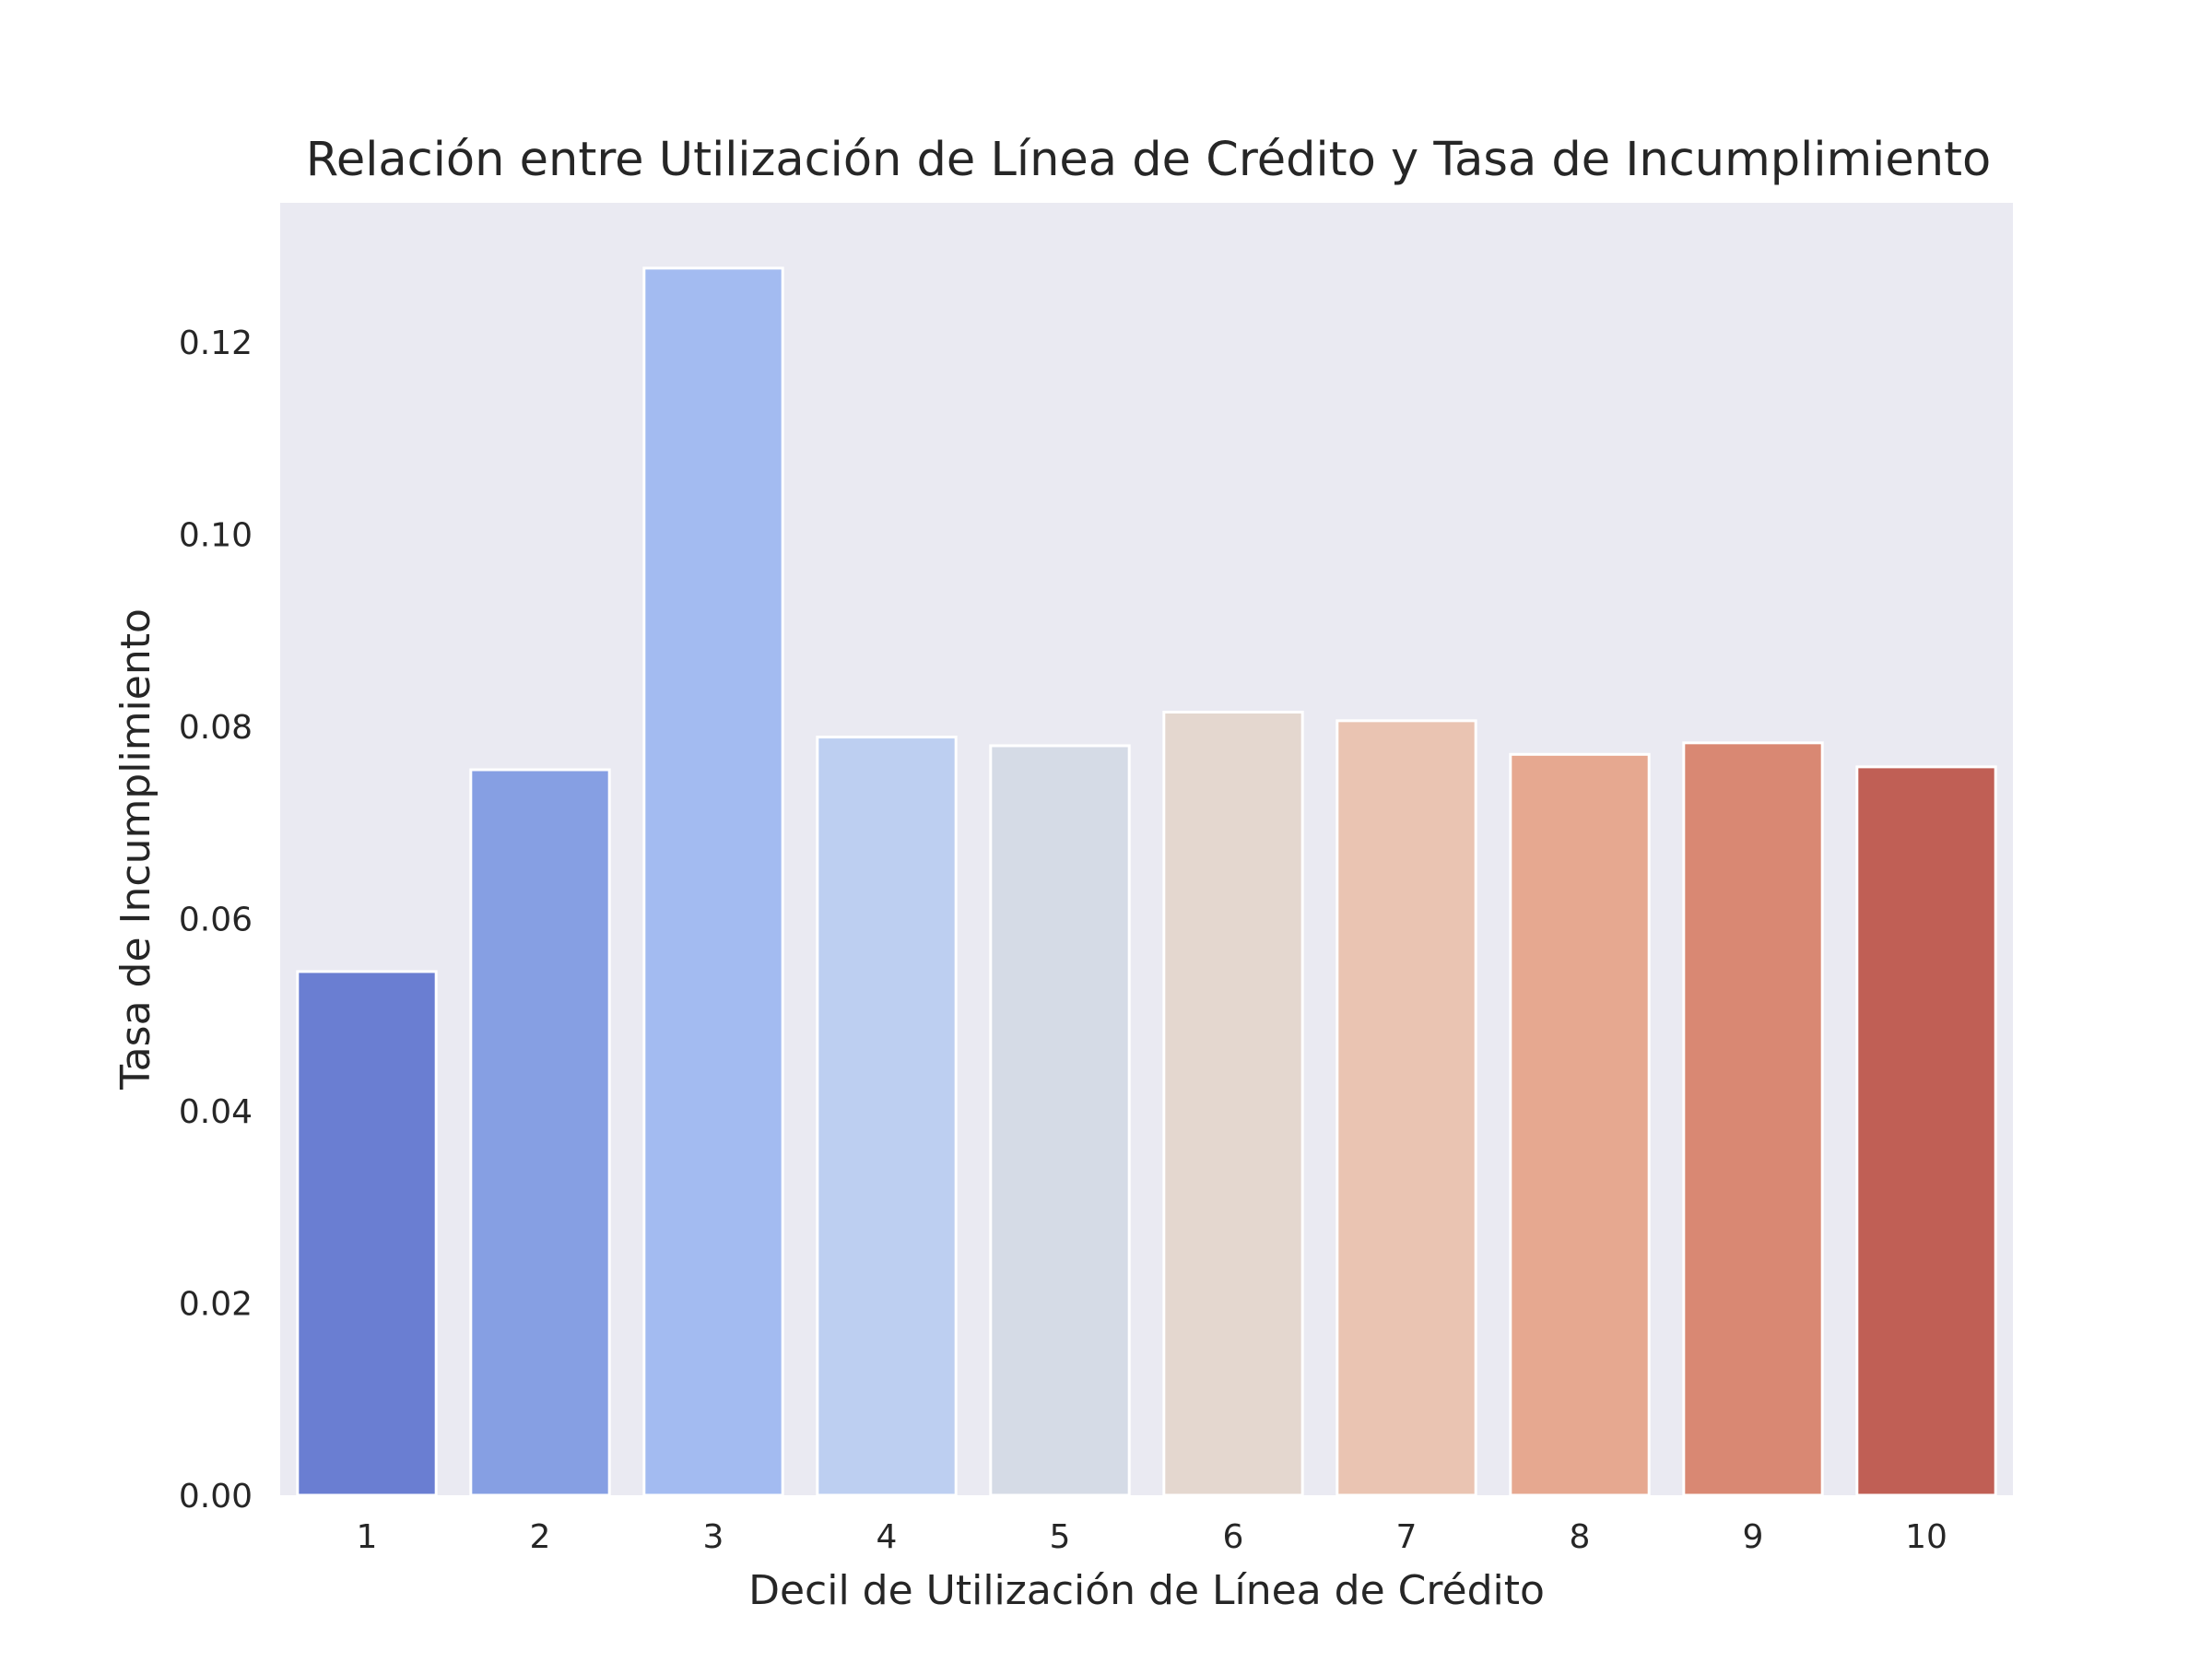  I want to click on y-tick-label: 0.00, so click(216, 1497).